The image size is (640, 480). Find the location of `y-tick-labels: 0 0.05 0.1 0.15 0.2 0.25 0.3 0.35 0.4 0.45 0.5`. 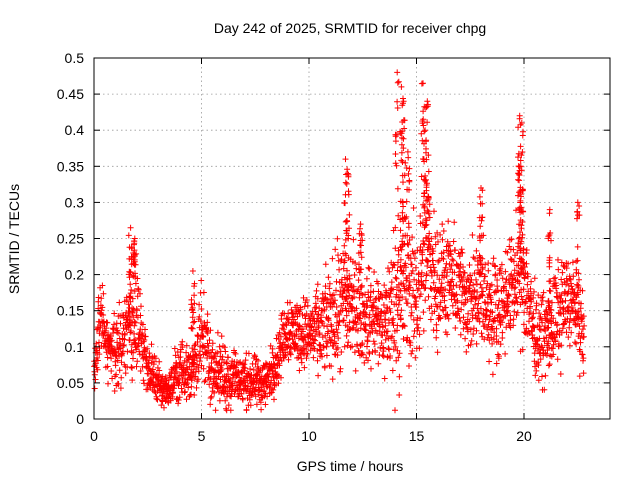

y-tick-labels: 0 0.05 0.1 0.15 0.2 0.25 0.3 0.35 0.4 0.45 0.5 is located at coordinates (70, 238).